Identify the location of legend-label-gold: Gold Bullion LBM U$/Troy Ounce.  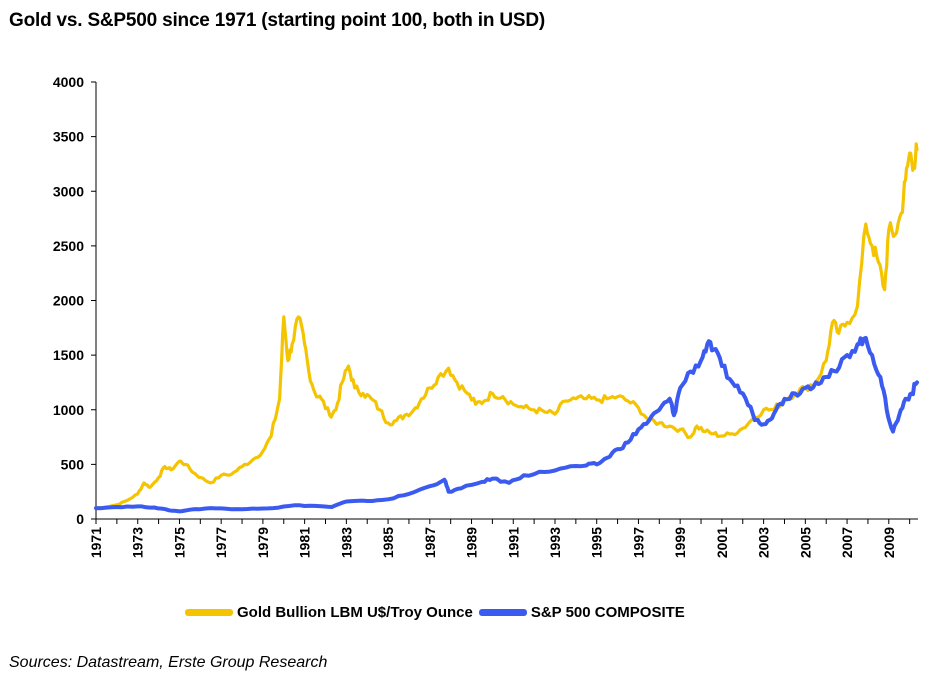
(355, 612).